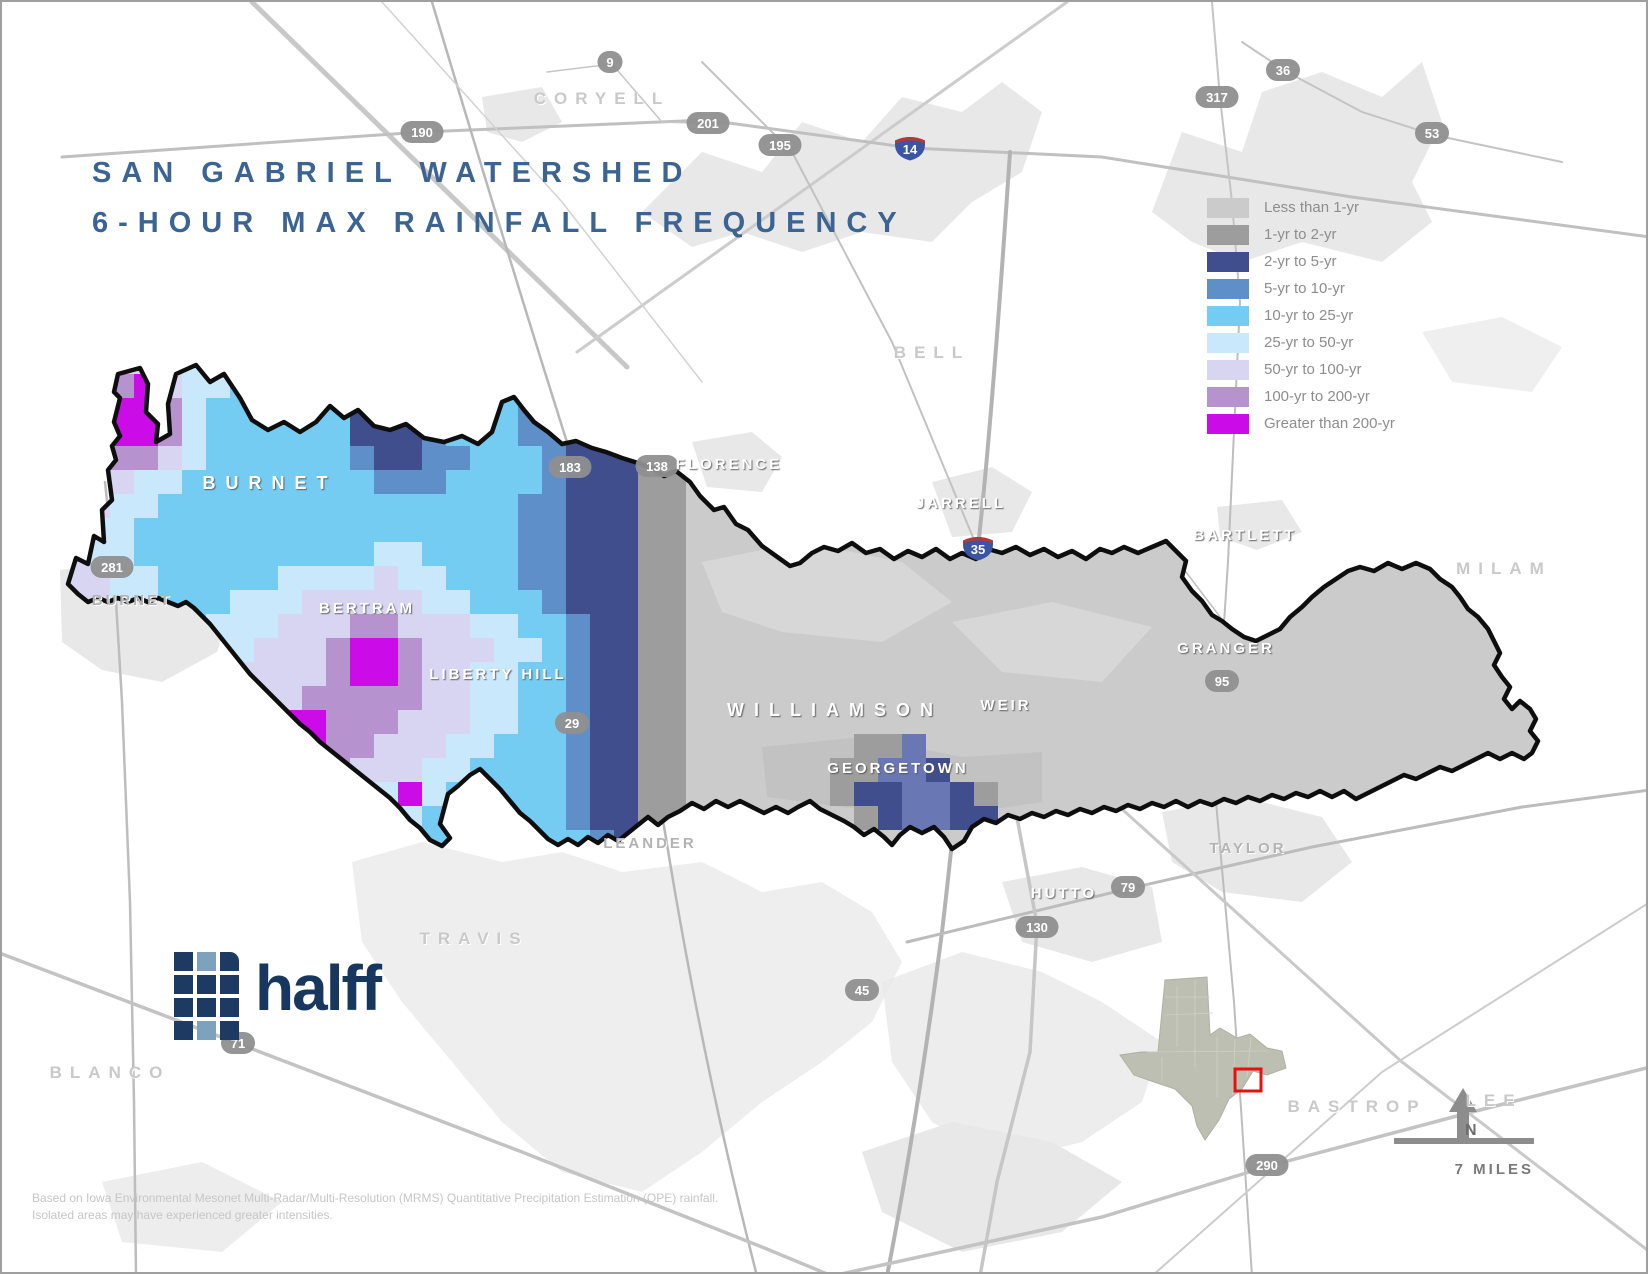 This screenshot has width=1648, height=1274. I want to click on shield-number: 29, so click(572, 723).